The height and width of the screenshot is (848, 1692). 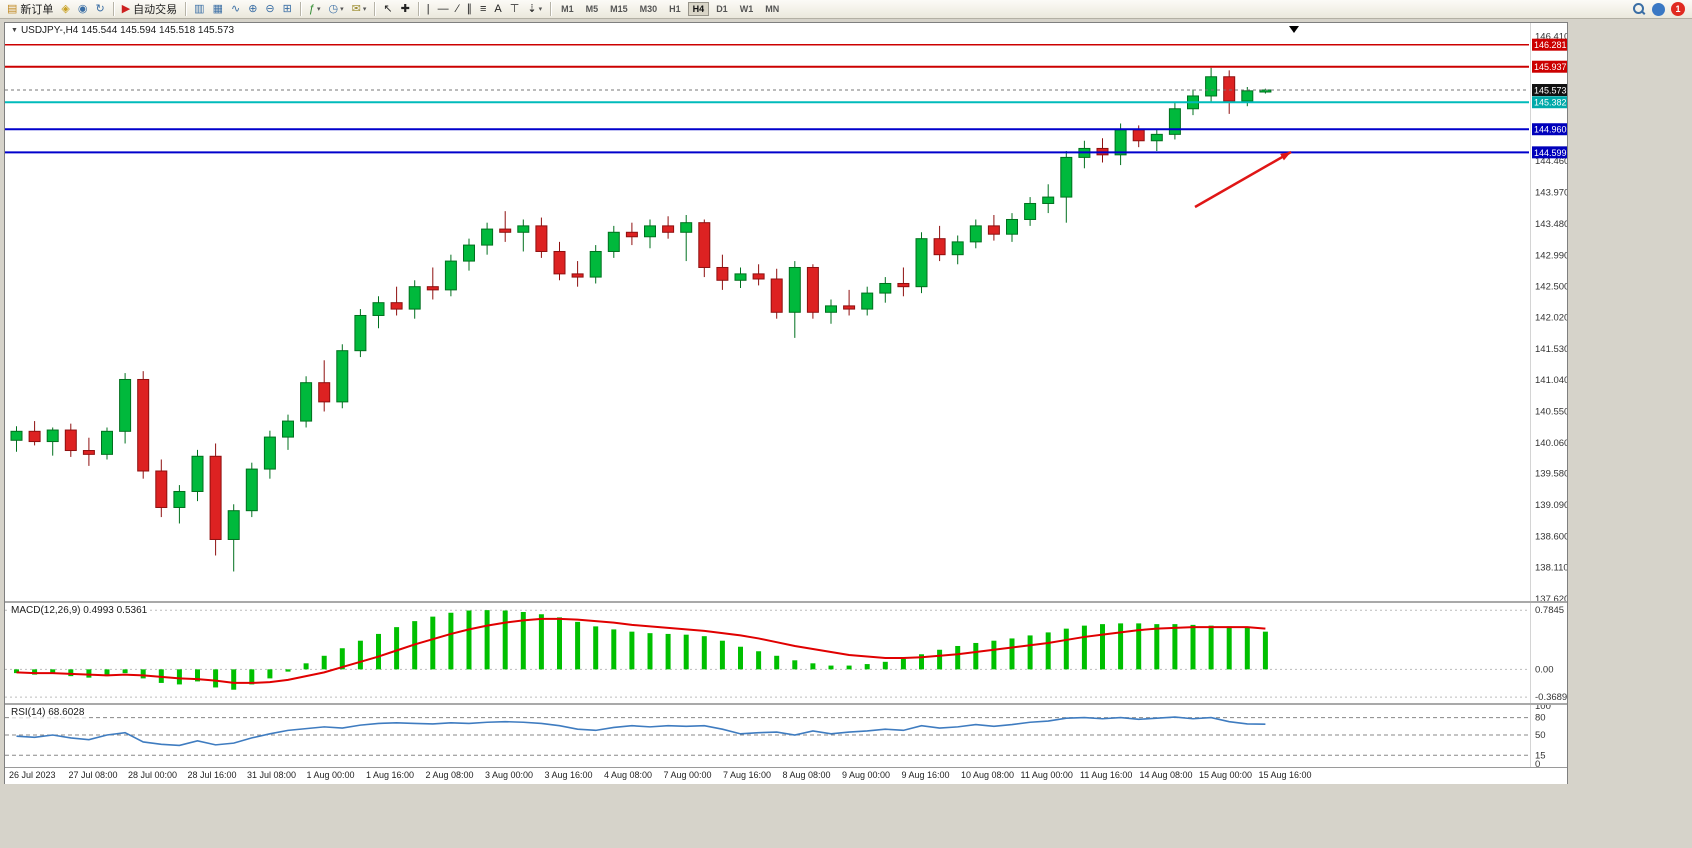 I want to click on macd-label: MACD(12,26,9) 0.4993 0.5361, so click(x=79, y=610).